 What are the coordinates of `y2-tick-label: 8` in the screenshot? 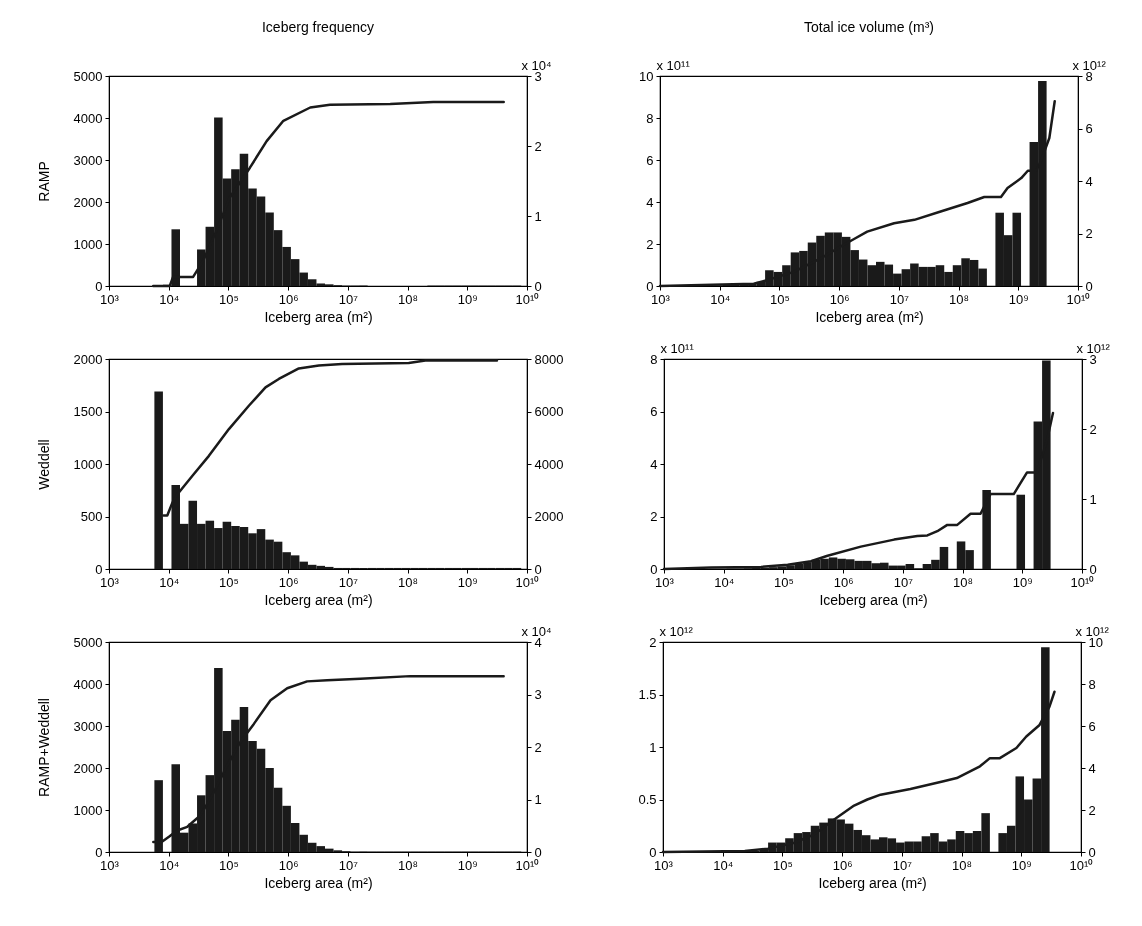 It's located at (1092, 684).